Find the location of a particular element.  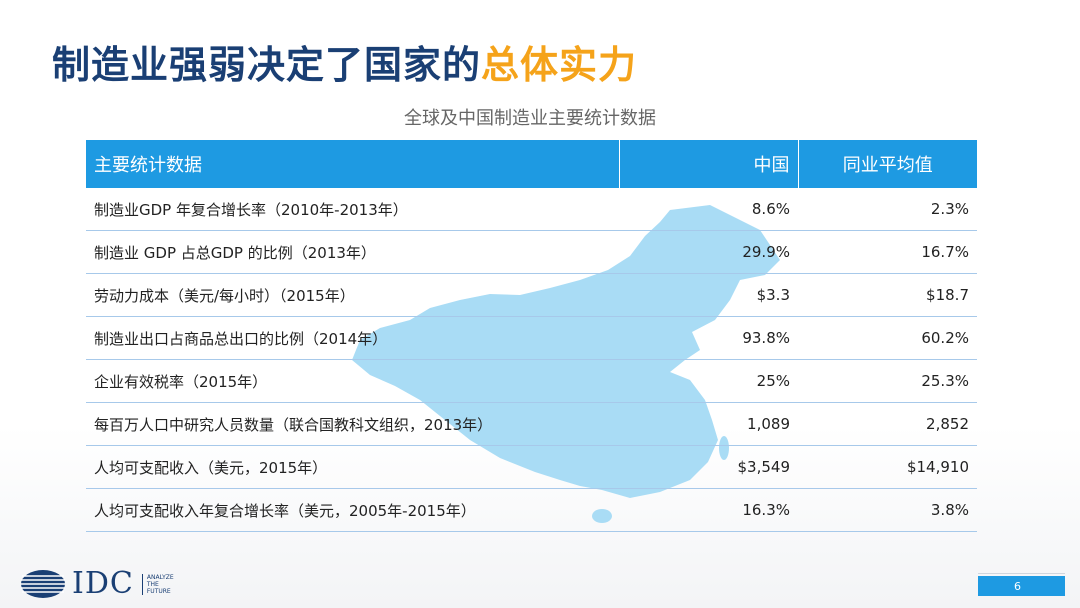

metric-label: 人均可支配收入年复合增长率（美元，2005年-2015年） is located at coordinates (352, 510).